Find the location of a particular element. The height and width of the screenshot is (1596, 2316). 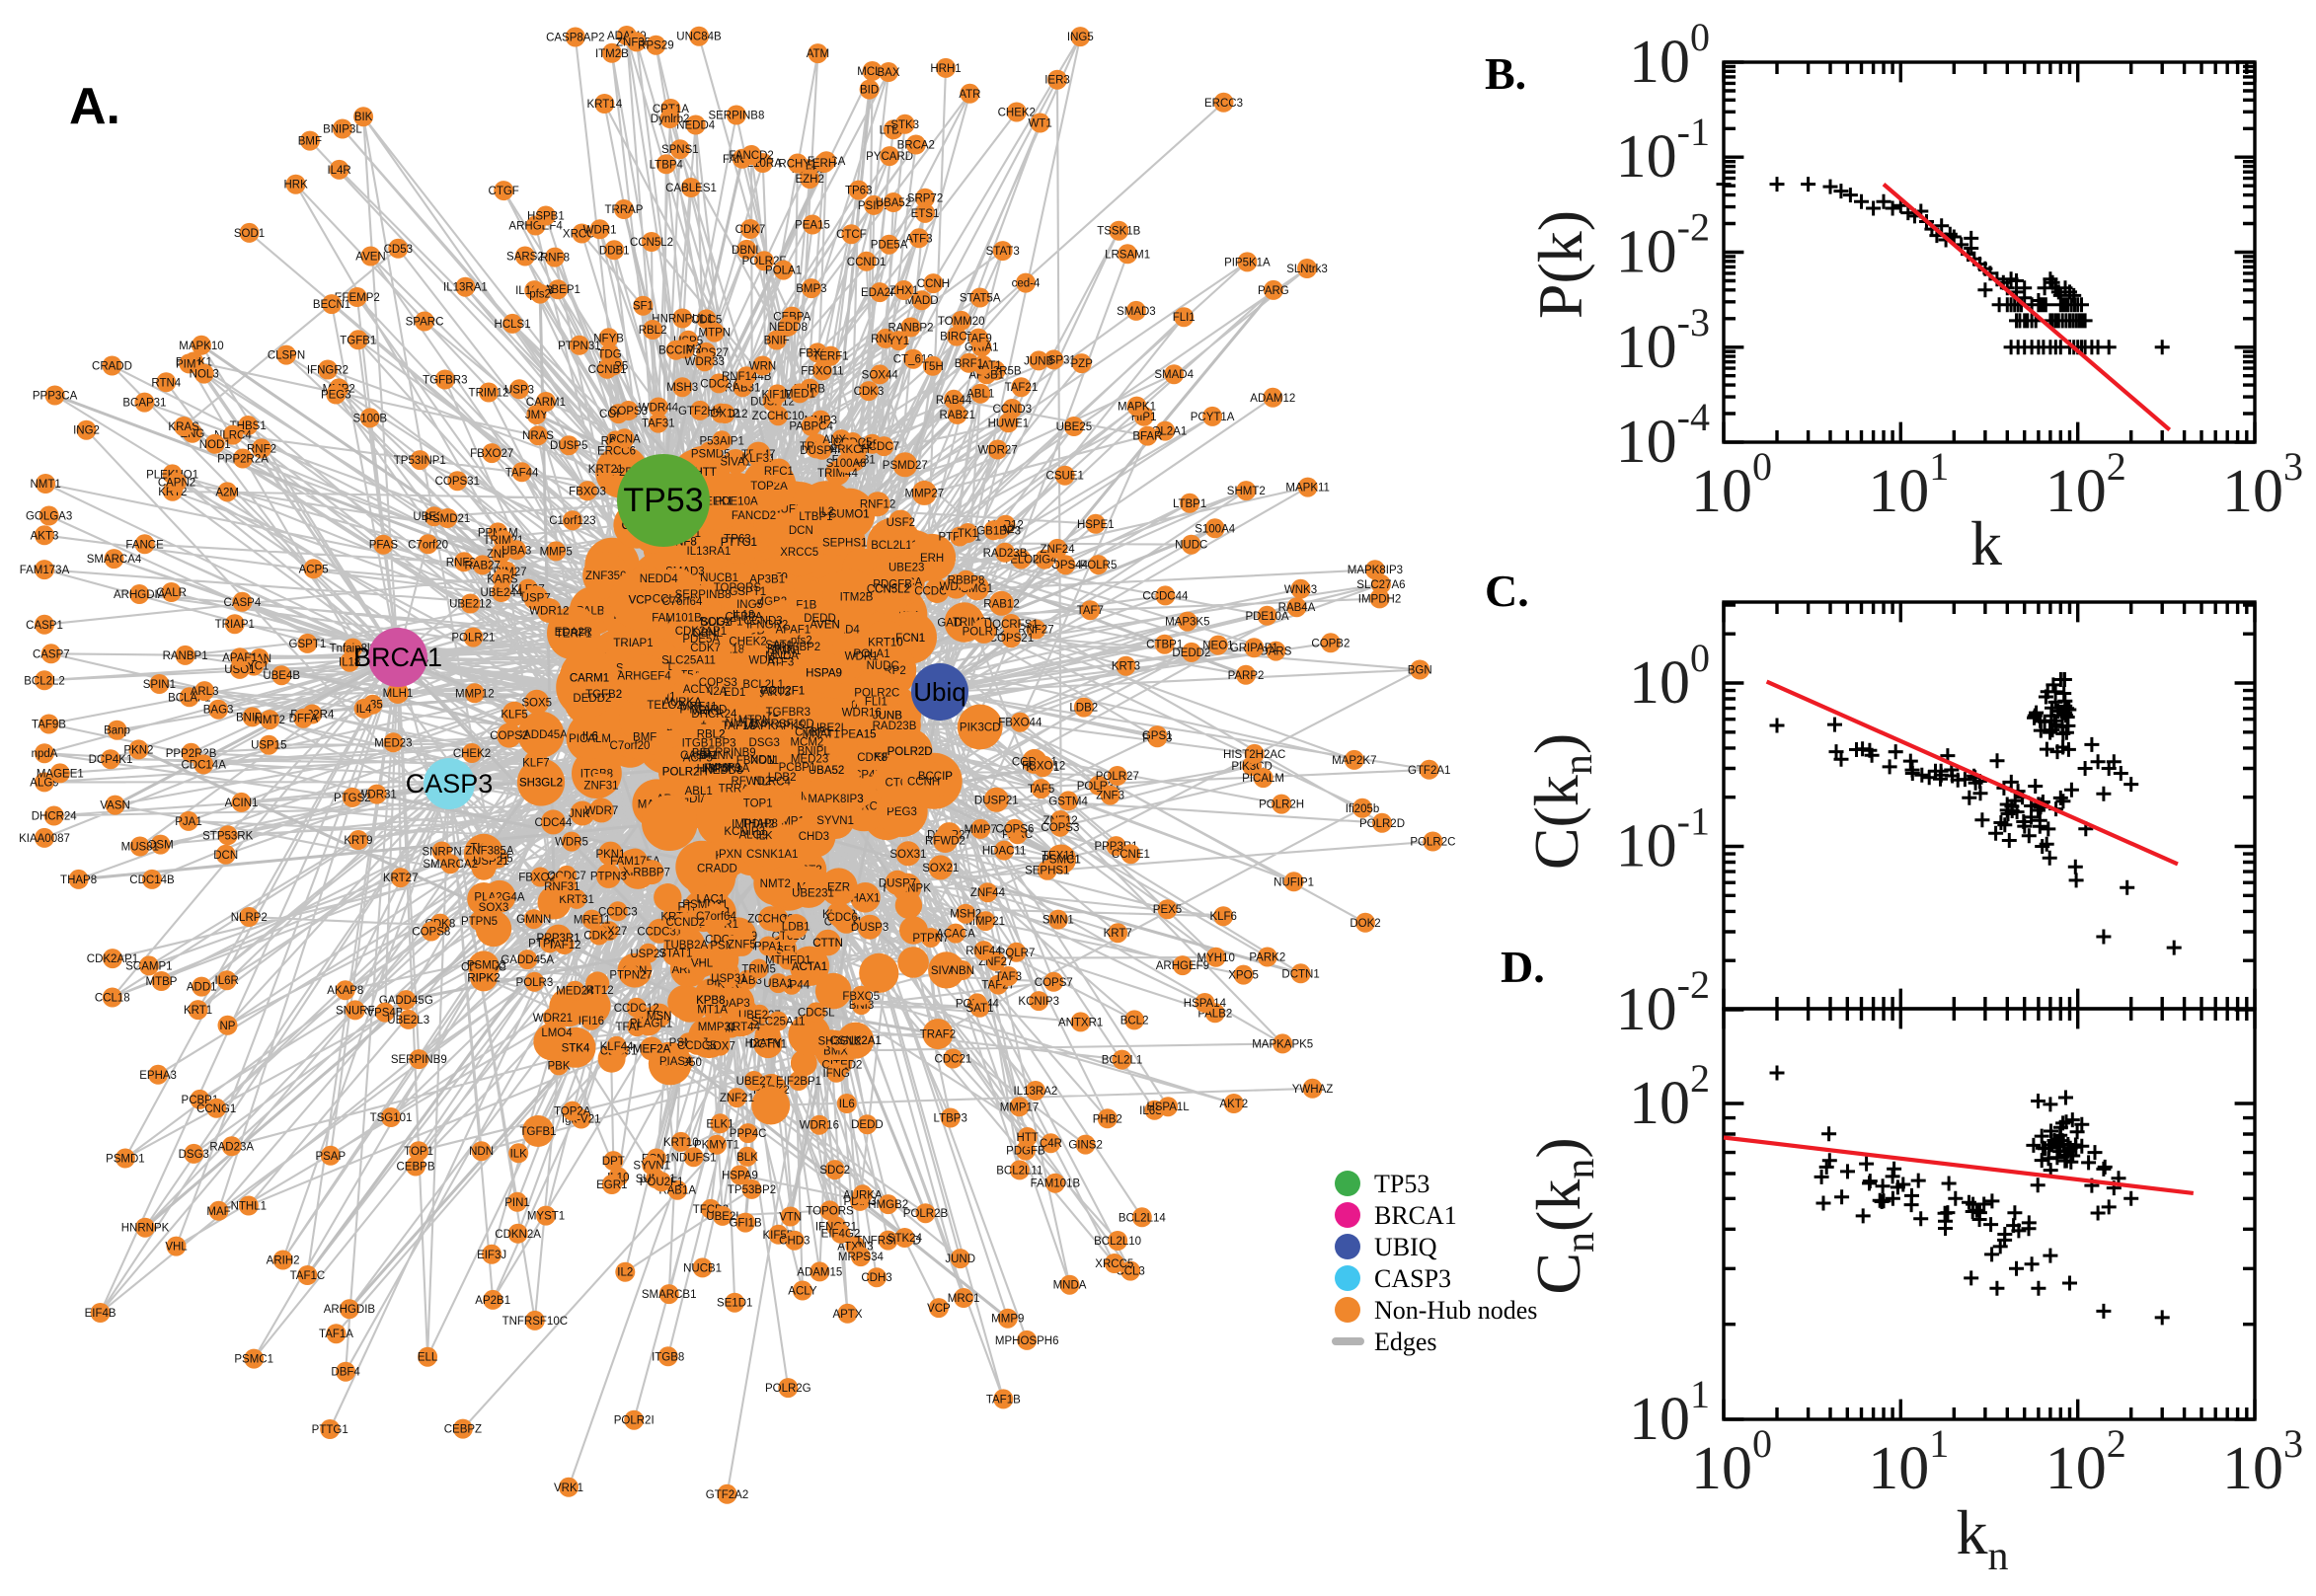

svg-text: RAB31 is located at coordinates (743, 388).